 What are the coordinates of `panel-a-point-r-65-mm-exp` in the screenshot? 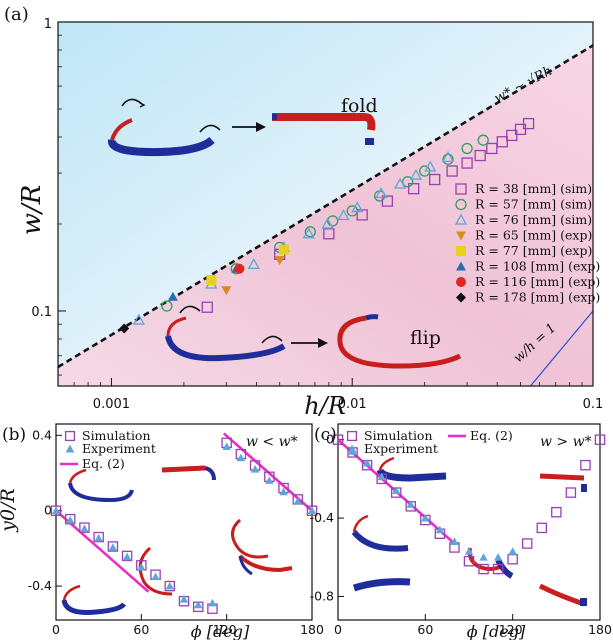 It's located at (226, 291).